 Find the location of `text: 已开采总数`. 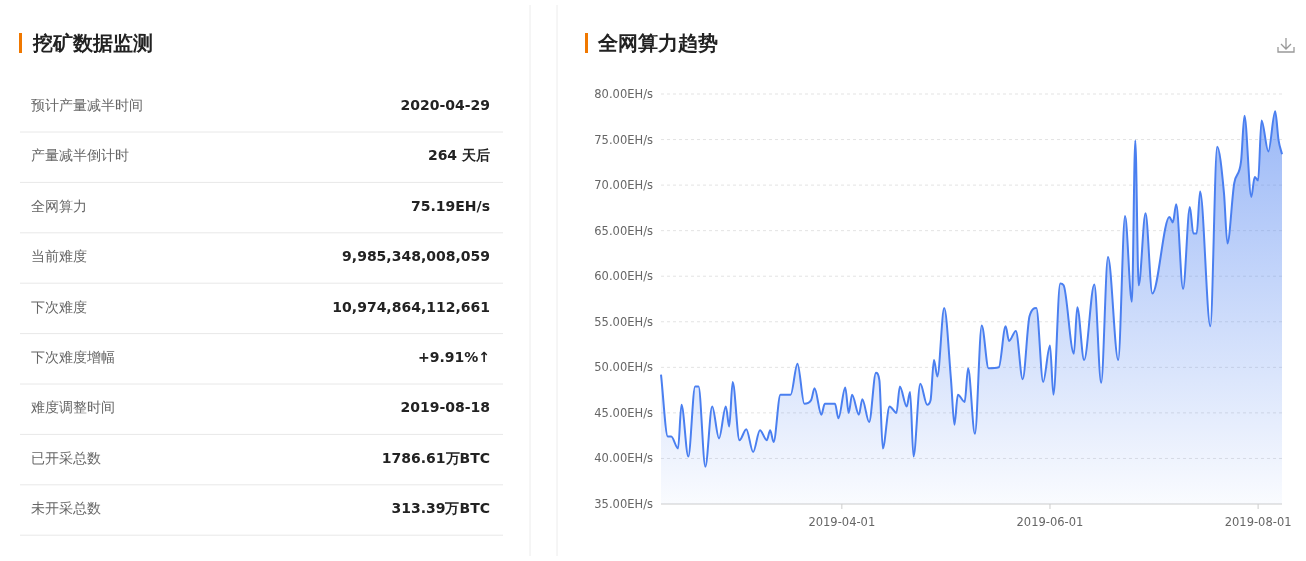

text: 已开采总数 is located at coordinates (66, 457).